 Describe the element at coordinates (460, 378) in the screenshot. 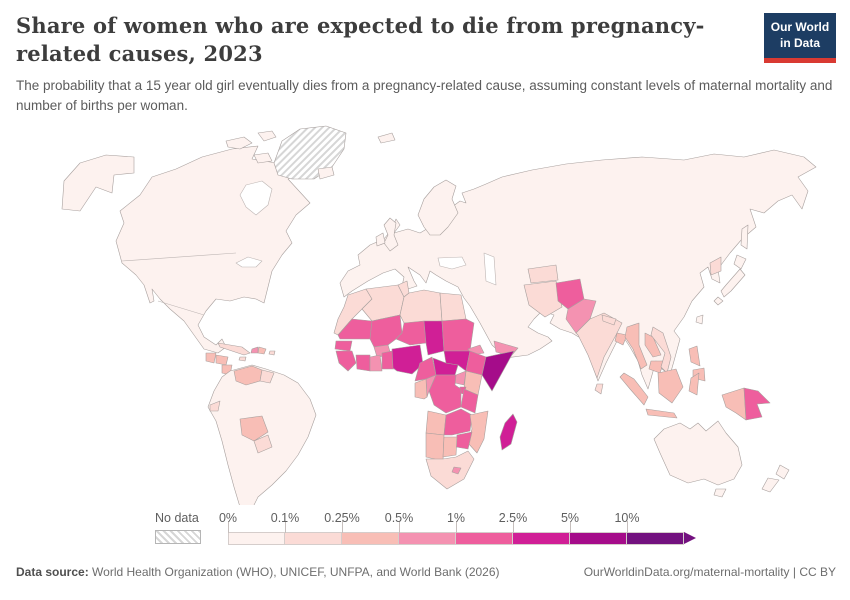

I see `region-uganda` at that location.